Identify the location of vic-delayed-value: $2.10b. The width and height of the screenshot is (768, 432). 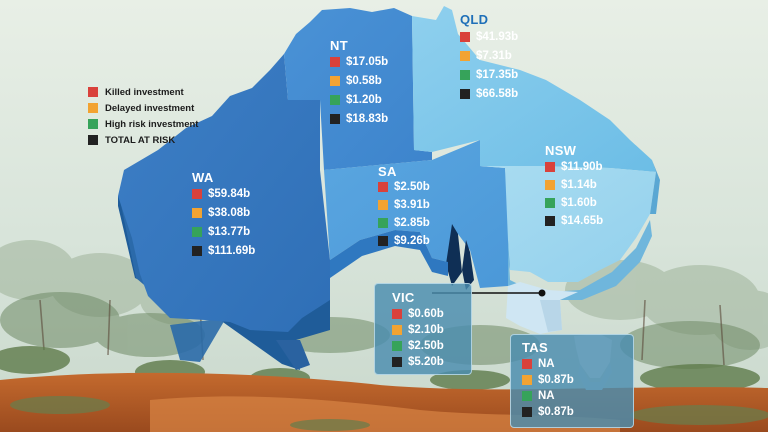
(426, 330).